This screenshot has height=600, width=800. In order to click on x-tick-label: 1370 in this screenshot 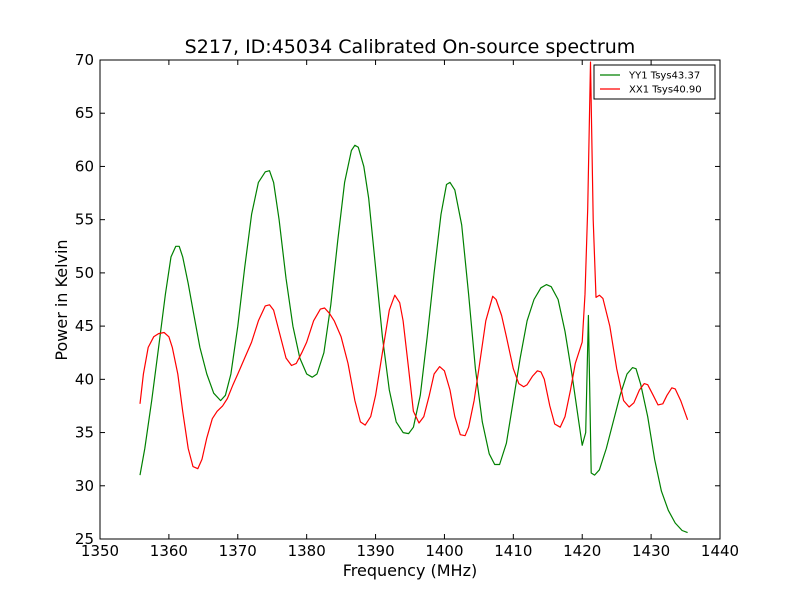, I will do `click(238, 551)`.